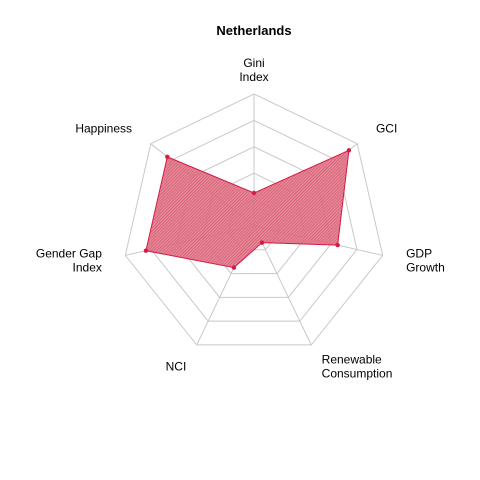  I want to click on axis-label-6: Happiness, so click(103, 129).